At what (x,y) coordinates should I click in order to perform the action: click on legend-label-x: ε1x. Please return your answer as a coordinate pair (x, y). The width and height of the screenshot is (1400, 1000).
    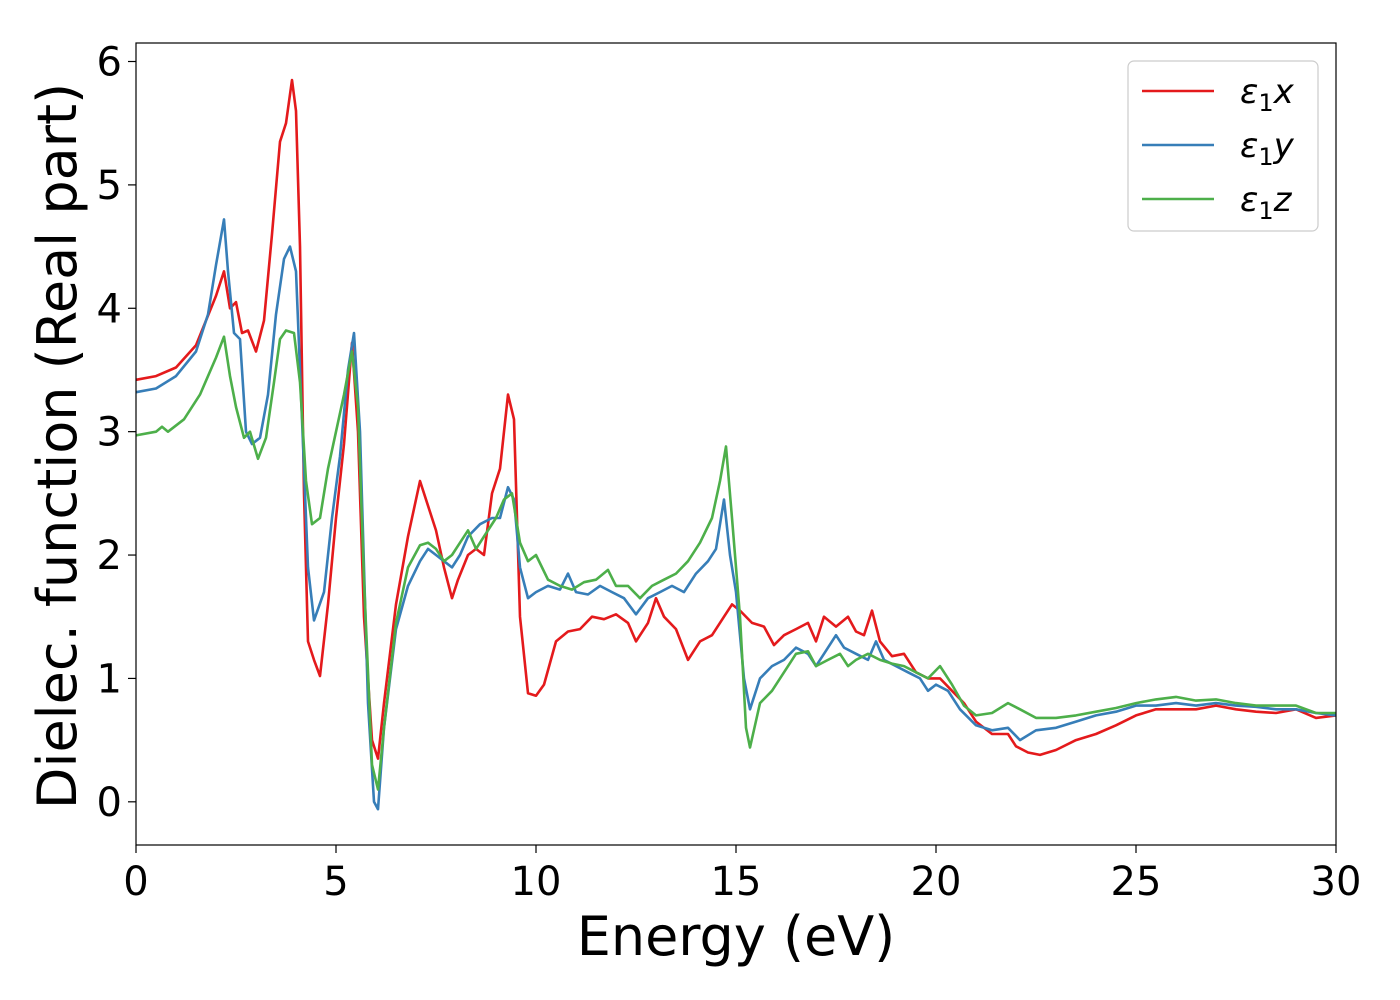
    Looking at the image, I should click on (1267, 94).